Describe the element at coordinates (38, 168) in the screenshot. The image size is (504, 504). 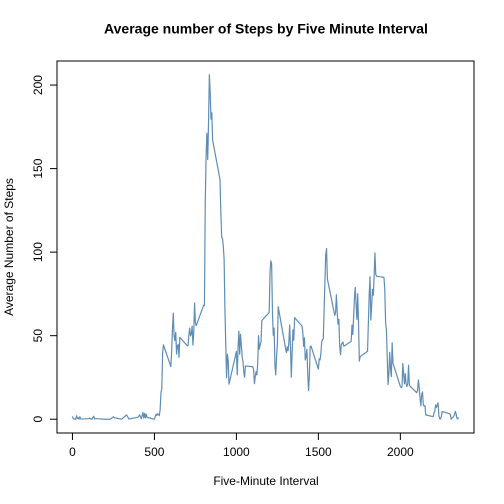
I see `y-tick-label: 150` at that location.